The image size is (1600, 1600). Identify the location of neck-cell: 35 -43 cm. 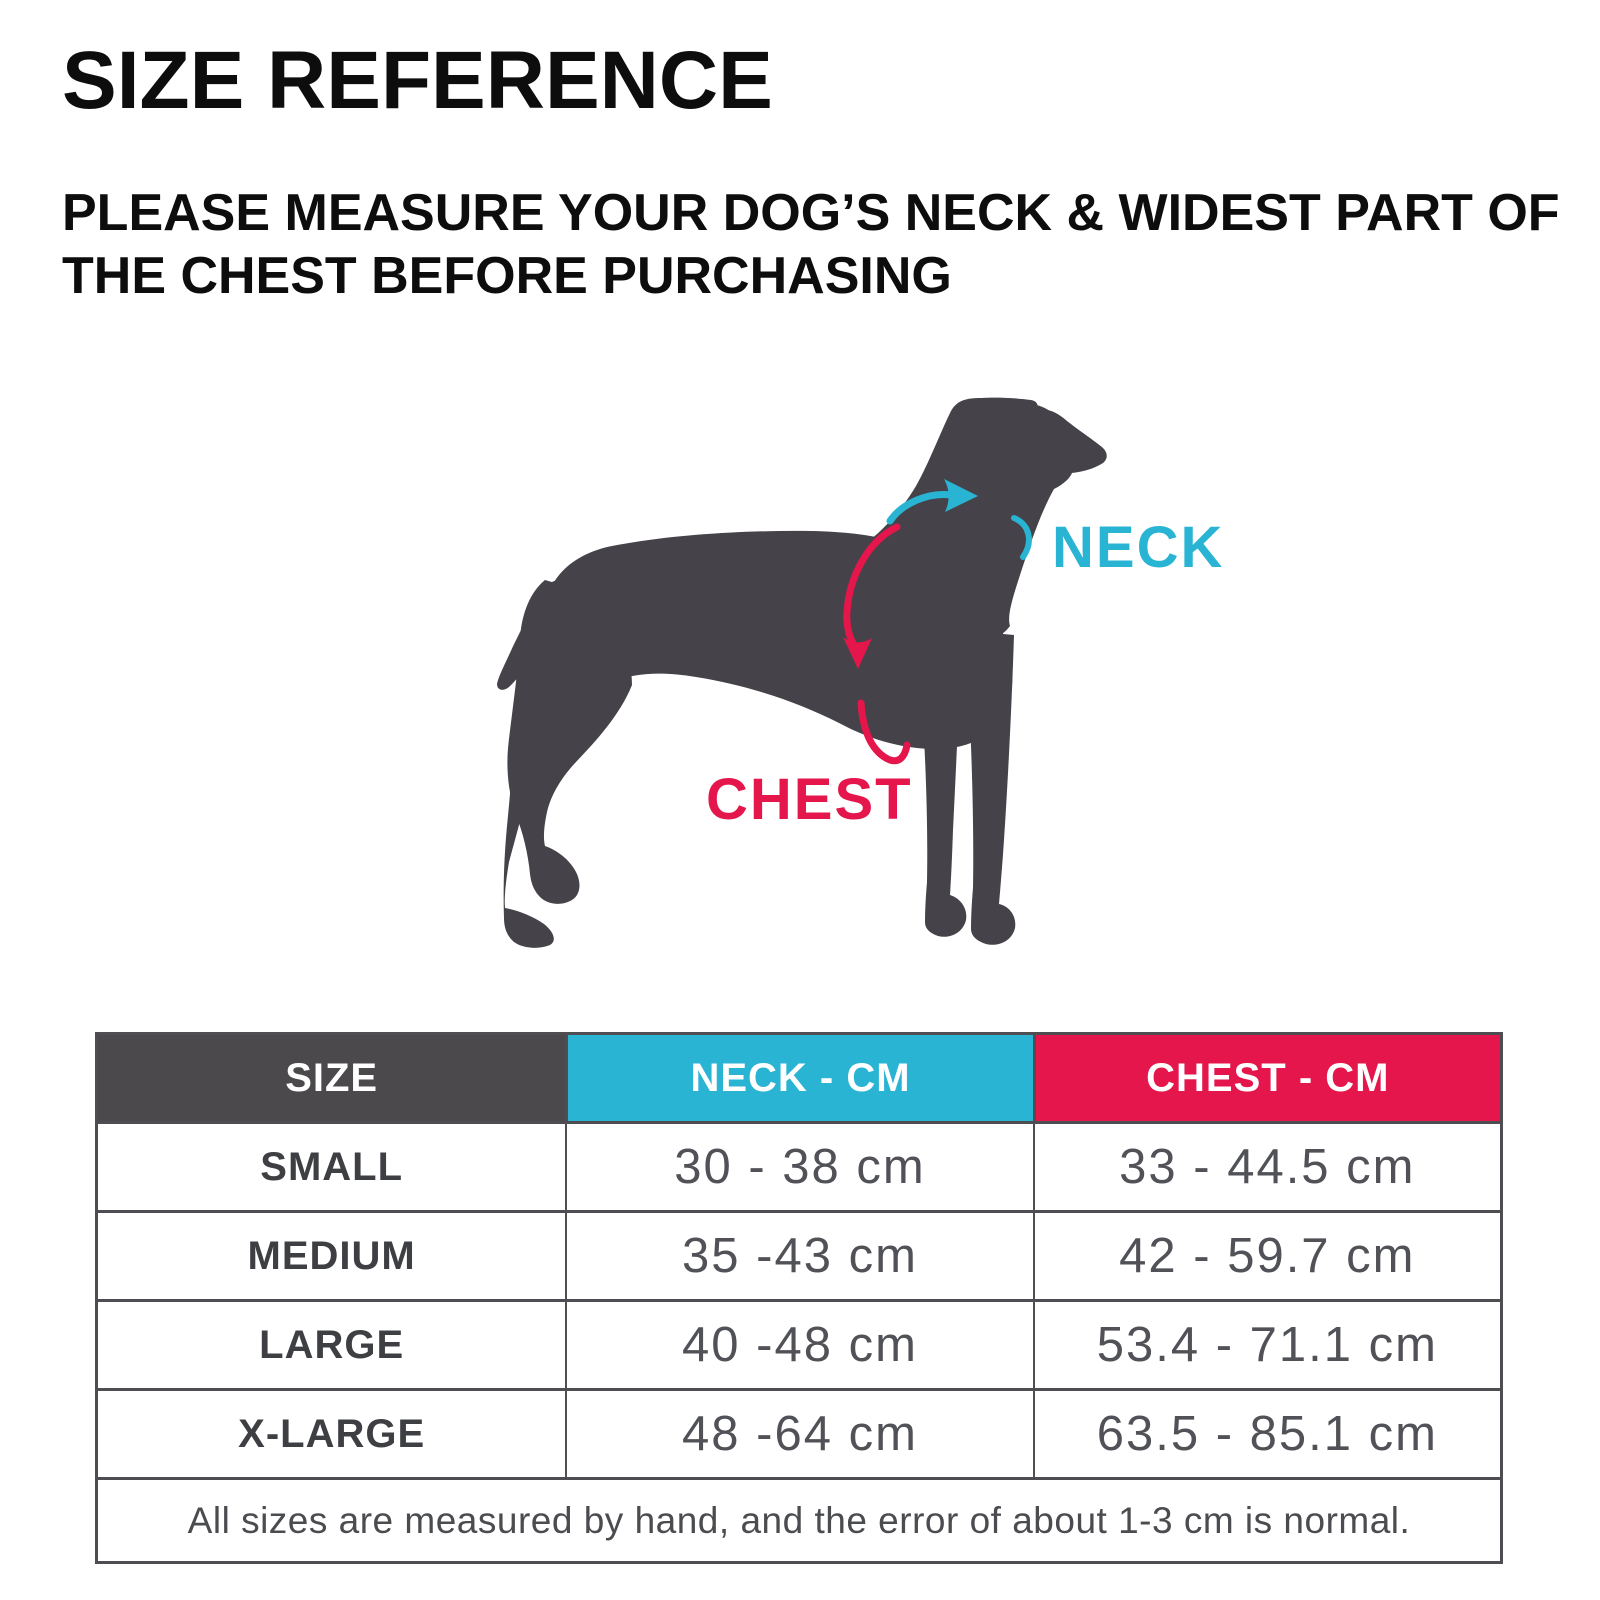
(799, 1254).